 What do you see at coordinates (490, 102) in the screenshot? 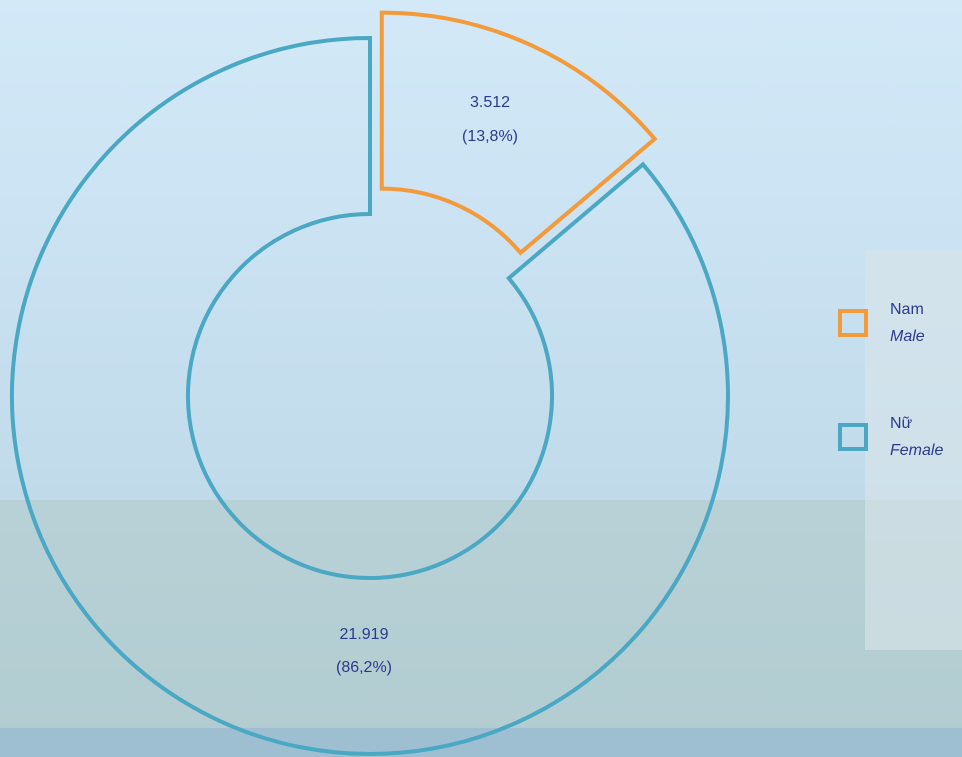
I see `value-label: 3.512` at bounding box center [490, 102].